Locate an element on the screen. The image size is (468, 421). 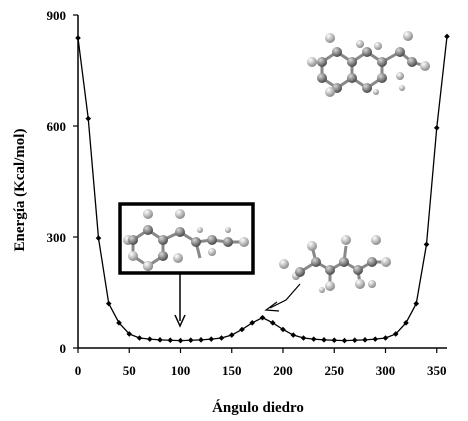
boxed-molecule-annotation is located at coordinates (186, 265).